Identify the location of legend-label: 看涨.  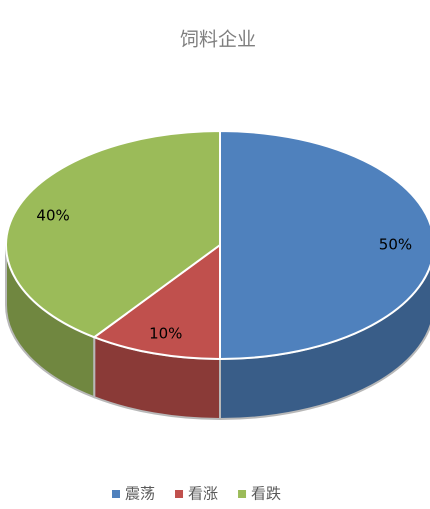
(203, 494).